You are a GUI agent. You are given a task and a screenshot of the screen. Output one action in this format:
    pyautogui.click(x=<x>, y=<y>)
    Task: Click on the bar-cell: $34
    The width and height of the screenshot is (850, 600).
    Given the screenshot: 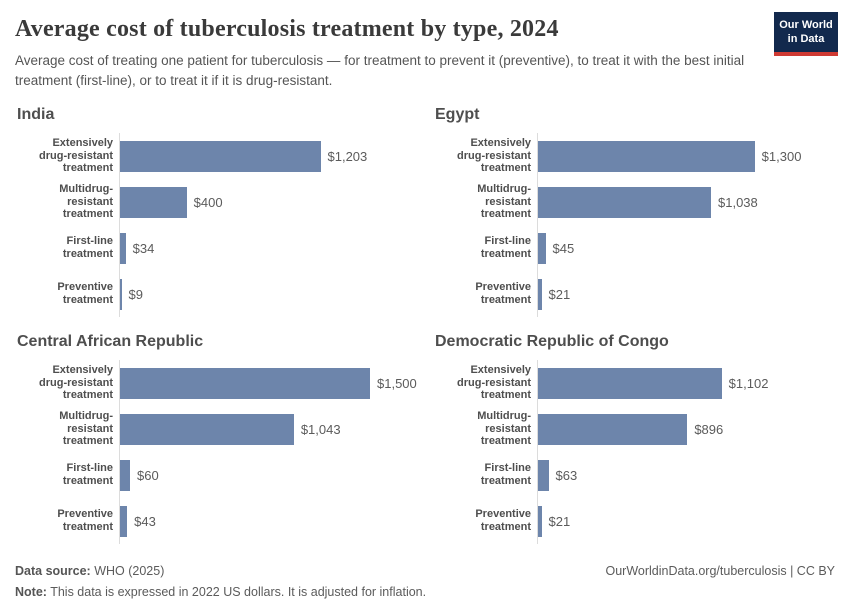 What is the action you would take?
    pyautogui.click(x=268, y=248)
    